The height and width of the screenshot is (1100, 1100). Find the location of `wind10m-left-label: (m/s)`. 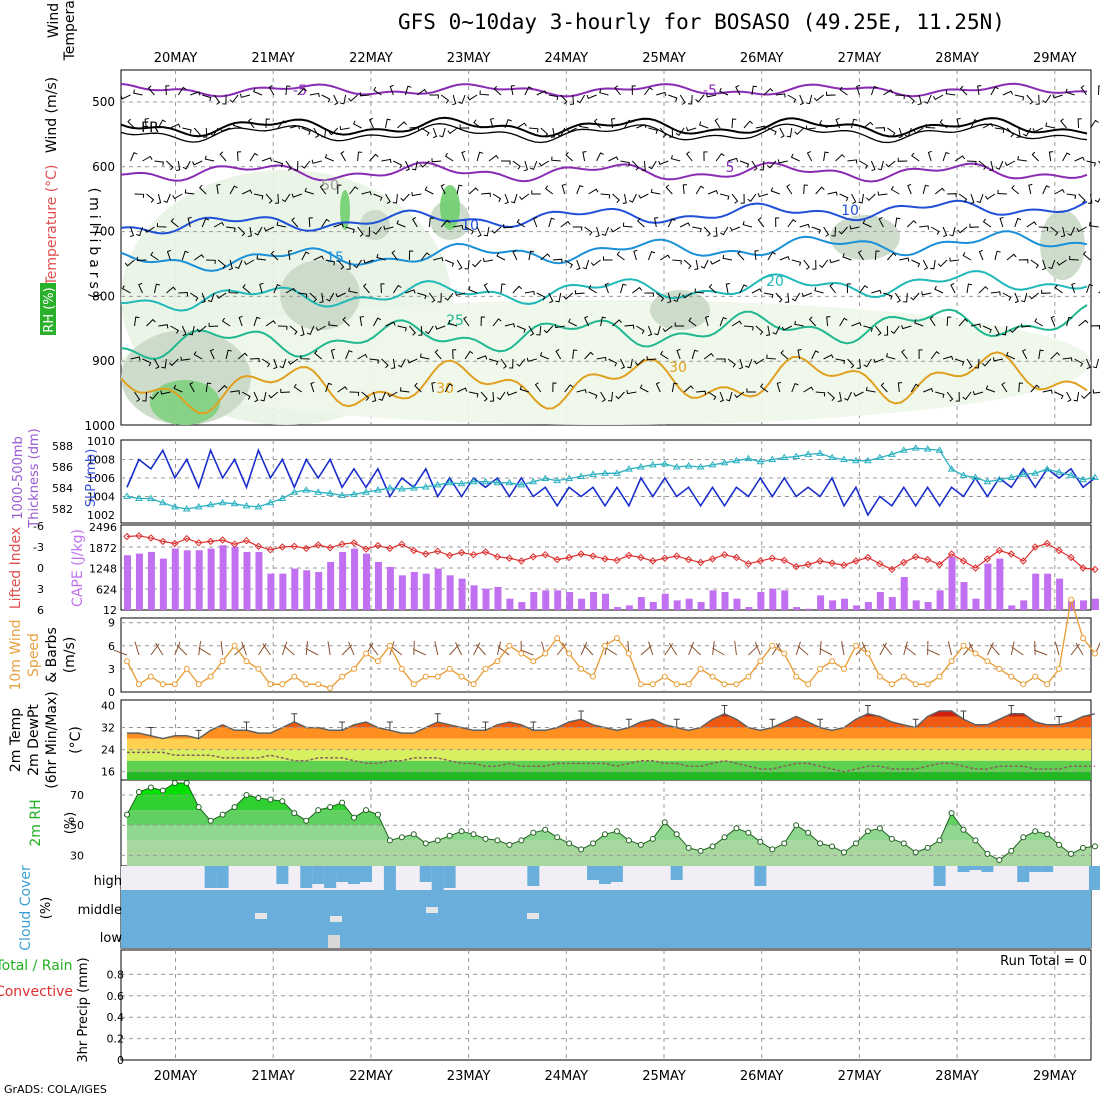

wind10m-left-label: (m/s) is located at coordinates (70, 655).